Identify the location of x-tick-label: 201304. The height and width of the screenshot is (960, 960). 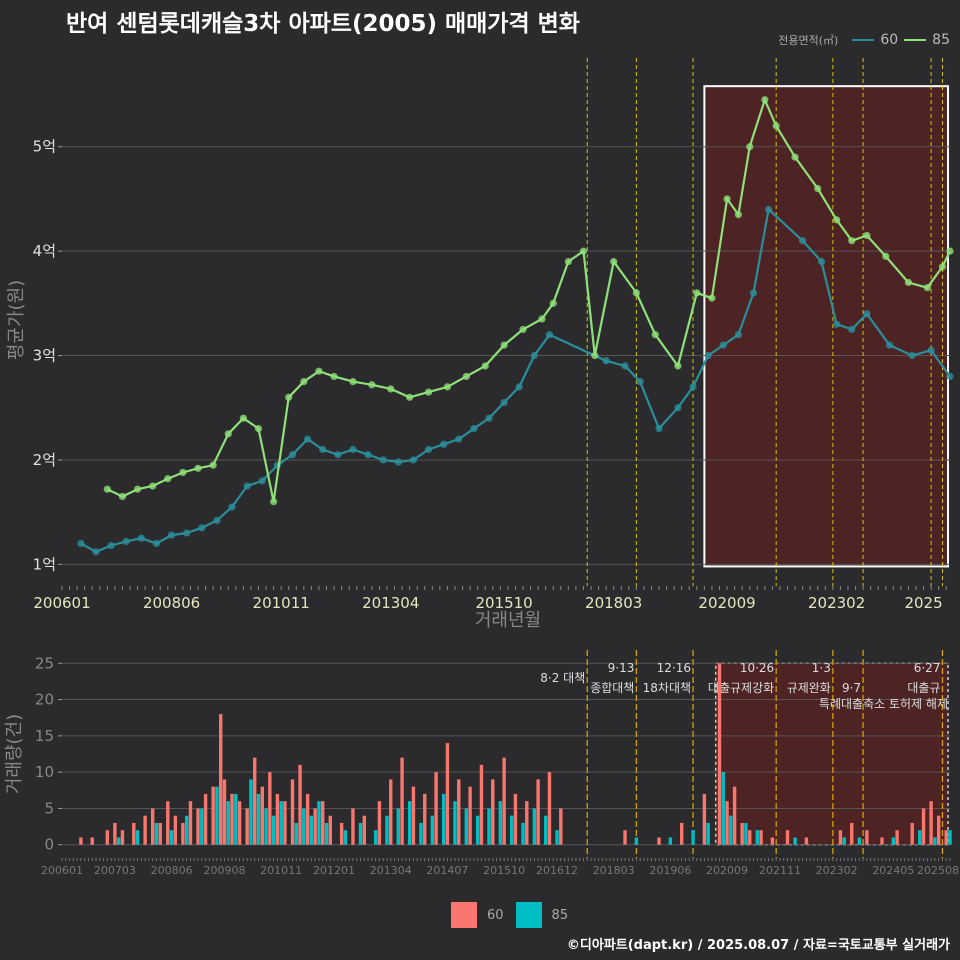
(390, 603).